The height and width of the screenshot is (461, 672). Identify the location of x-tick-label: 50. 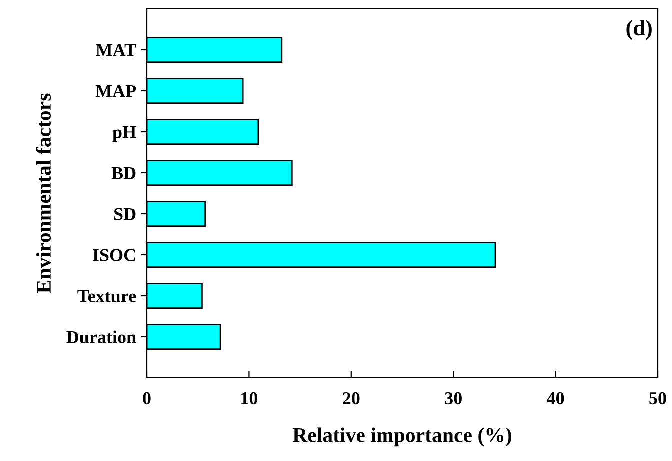
(658, 398).